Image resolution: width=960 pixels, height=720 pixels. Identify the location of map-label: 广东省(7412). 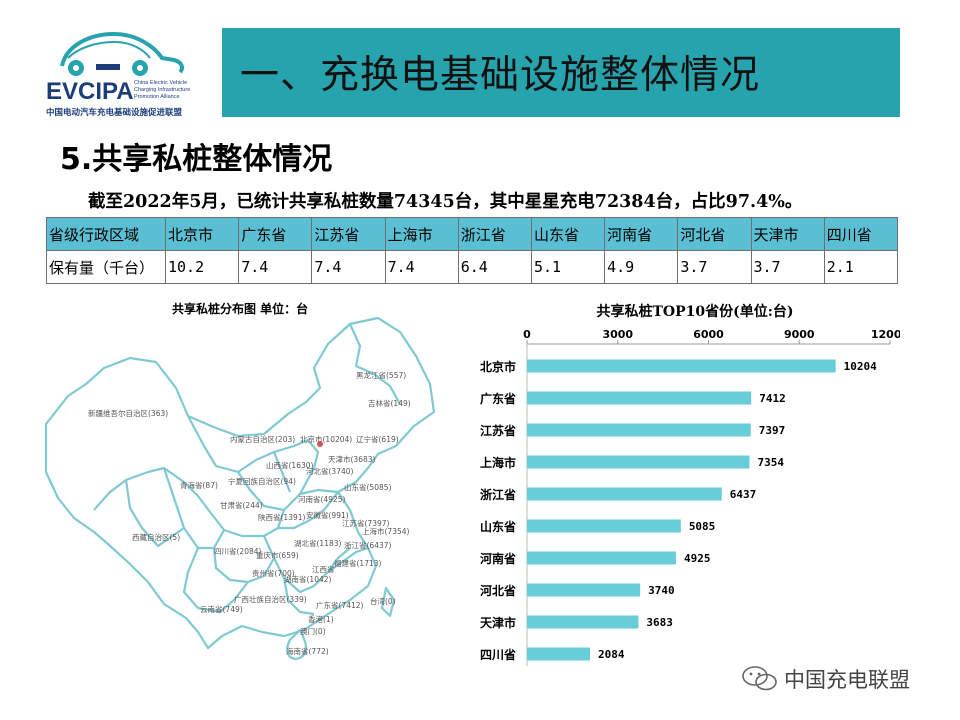
(340, 605).